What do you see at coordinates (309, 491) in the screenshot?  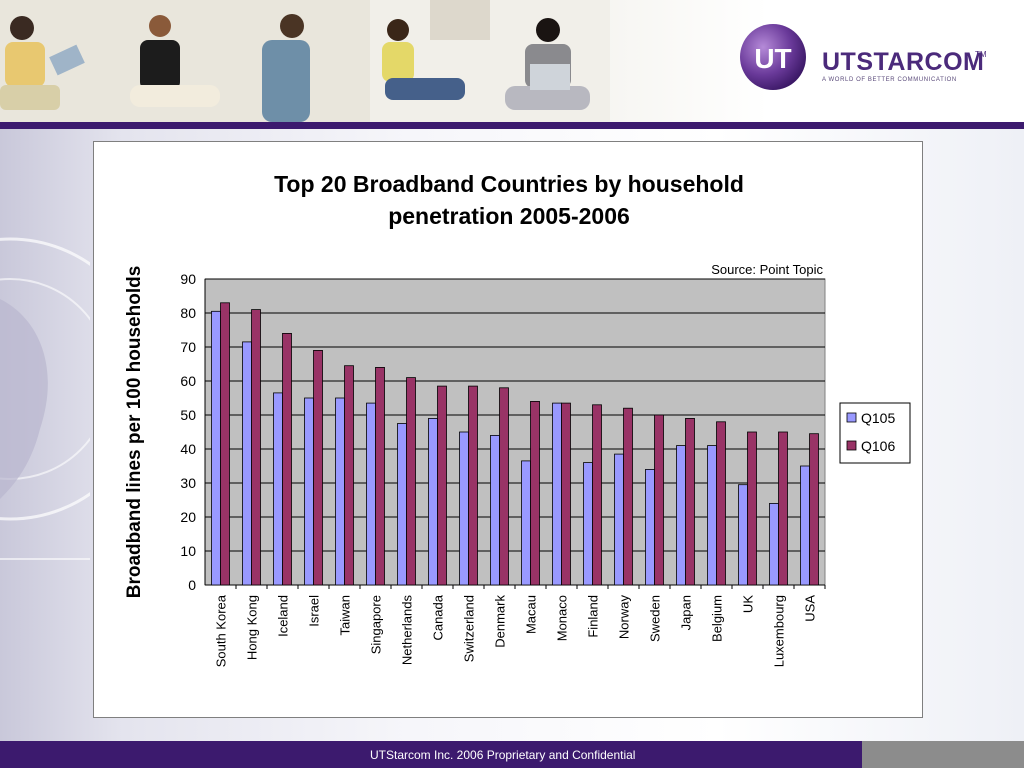 I see `bar-q105-israel` at bounding box center [309, 491].